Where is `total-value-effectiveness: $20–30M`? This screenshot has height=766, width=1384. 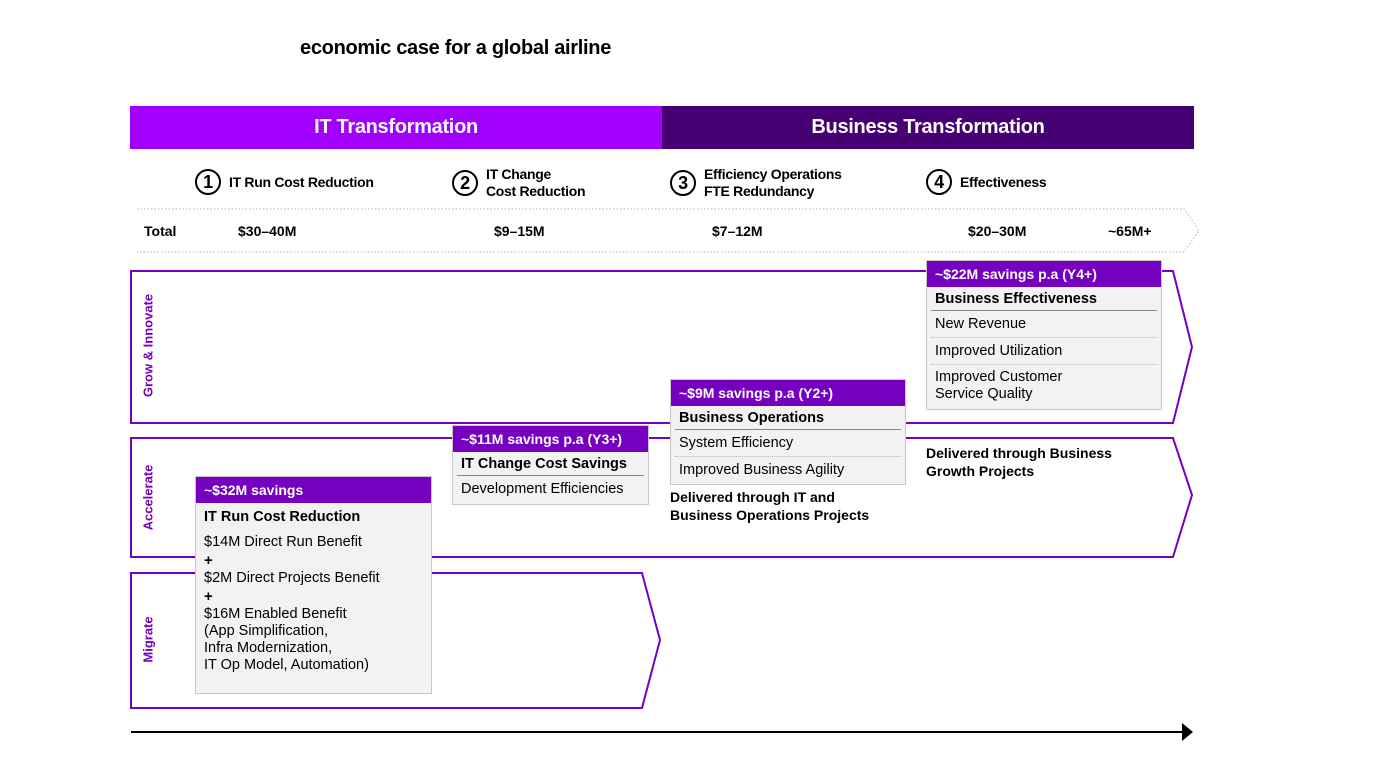 total-value-effectiveness: $20–30M is located at coordinates (997, 231).